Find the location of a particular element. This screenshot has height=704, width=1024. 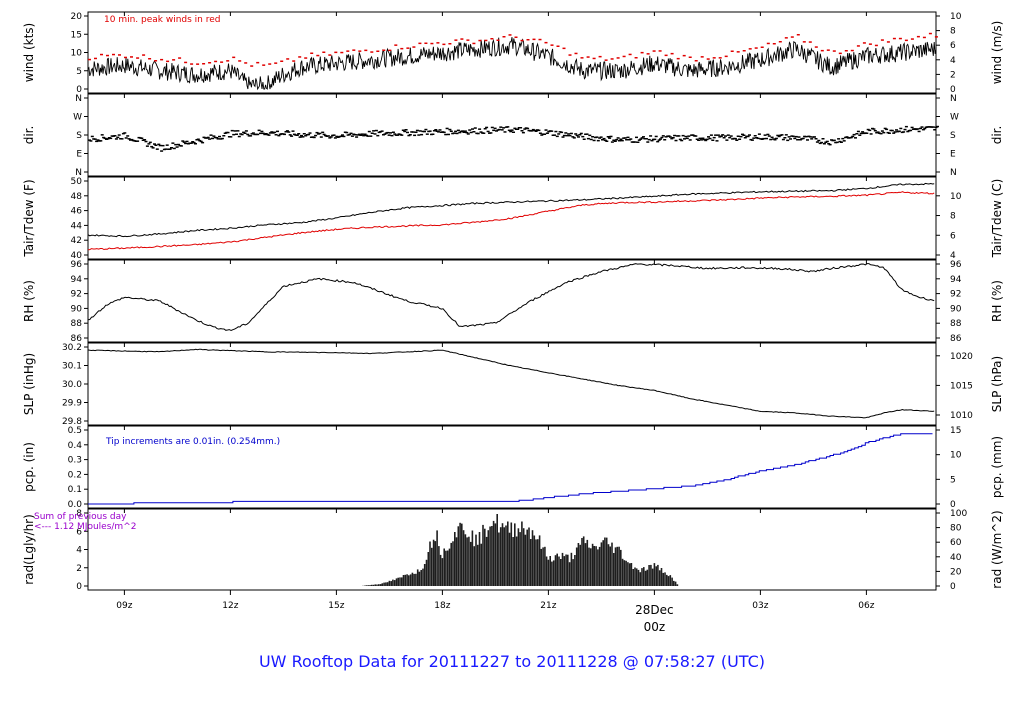

right-tick-label: 10 is located at coordinates (956, 17).